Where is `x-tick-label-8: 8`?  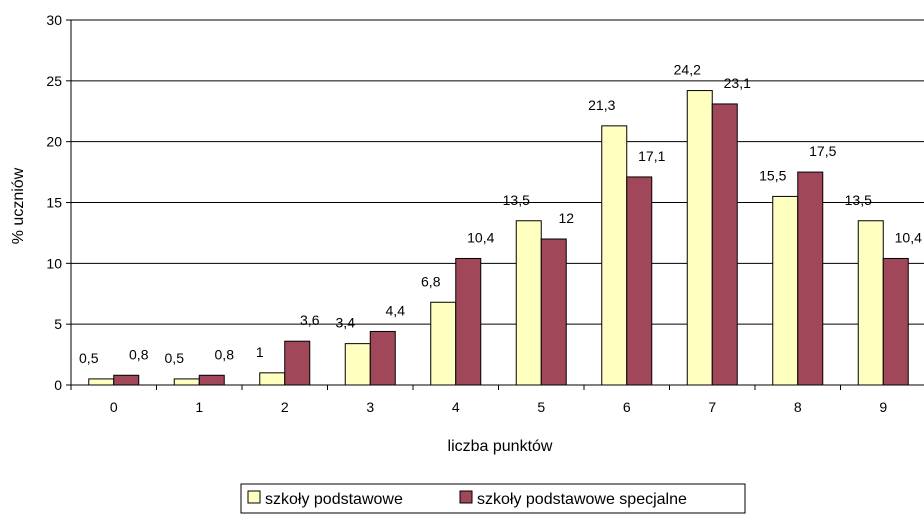 x-tick-label-8: 8 is located at coordinates (798, 407).